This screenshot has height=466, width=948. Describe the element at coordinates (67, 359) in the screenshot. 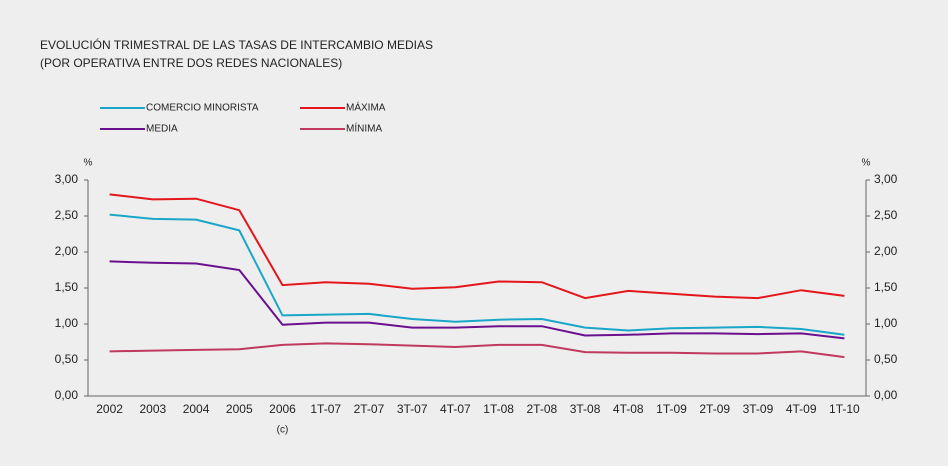

I see `y-tick-label: 0,50` at that location.